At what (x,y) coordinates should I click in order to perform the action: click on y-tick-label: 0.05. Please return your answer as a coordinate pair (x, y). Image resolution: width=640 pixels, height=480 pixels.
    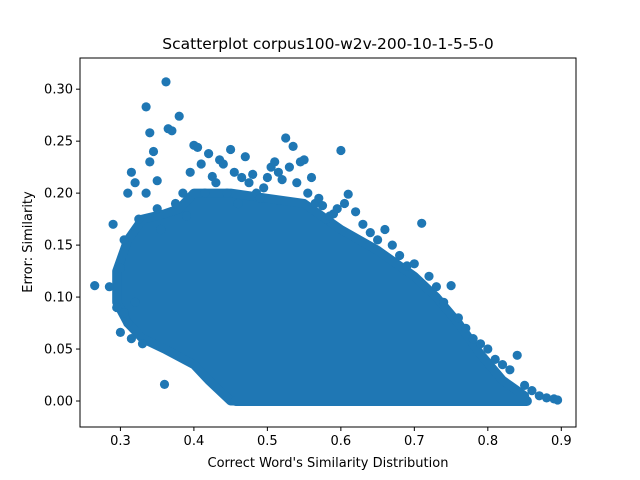
    Looking at the image, I should click on (58, 350).